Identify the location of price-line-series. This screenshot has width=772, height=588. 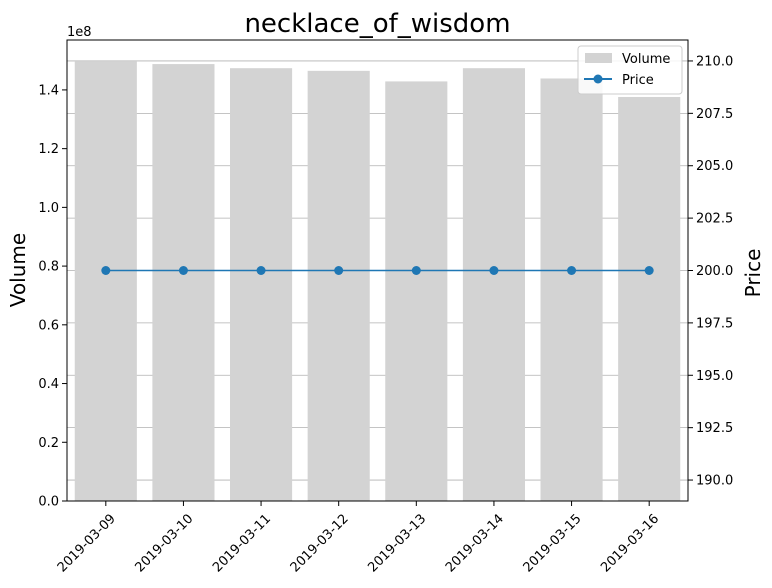
(377, 270).